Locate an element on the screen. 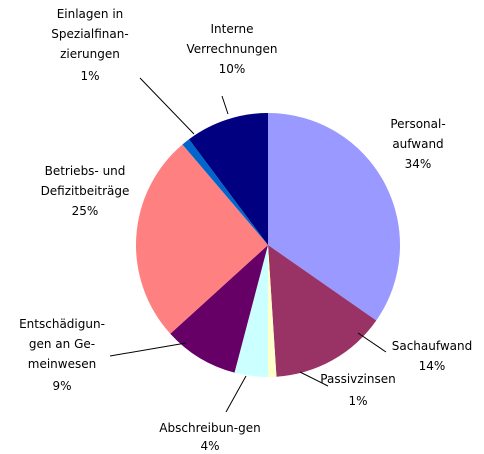  slice-value-label: 9% is located at coordinates (61, 386).